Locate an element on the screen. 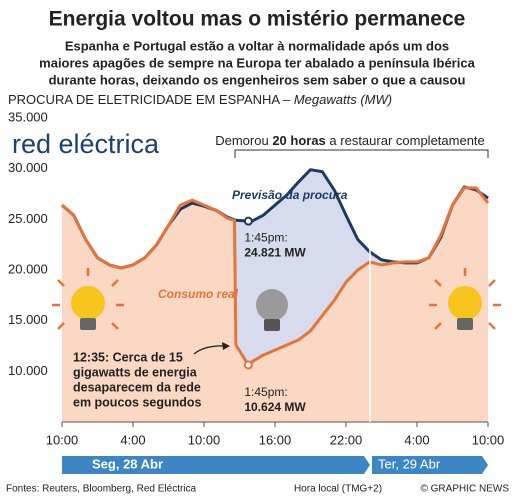 The width and height of the screenshot is (515, 500). restore-note-bold: 20 horas is located at coordinates (298, 140).